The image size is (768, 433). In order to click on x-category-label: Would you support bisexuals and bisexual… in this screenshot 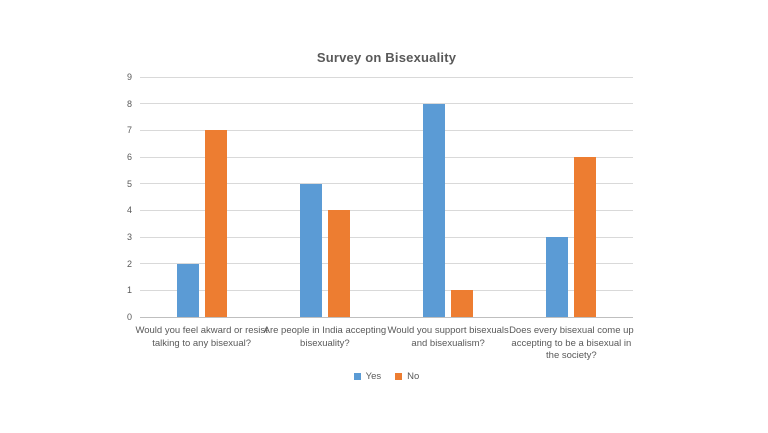, I will do `click(448, 337)`.